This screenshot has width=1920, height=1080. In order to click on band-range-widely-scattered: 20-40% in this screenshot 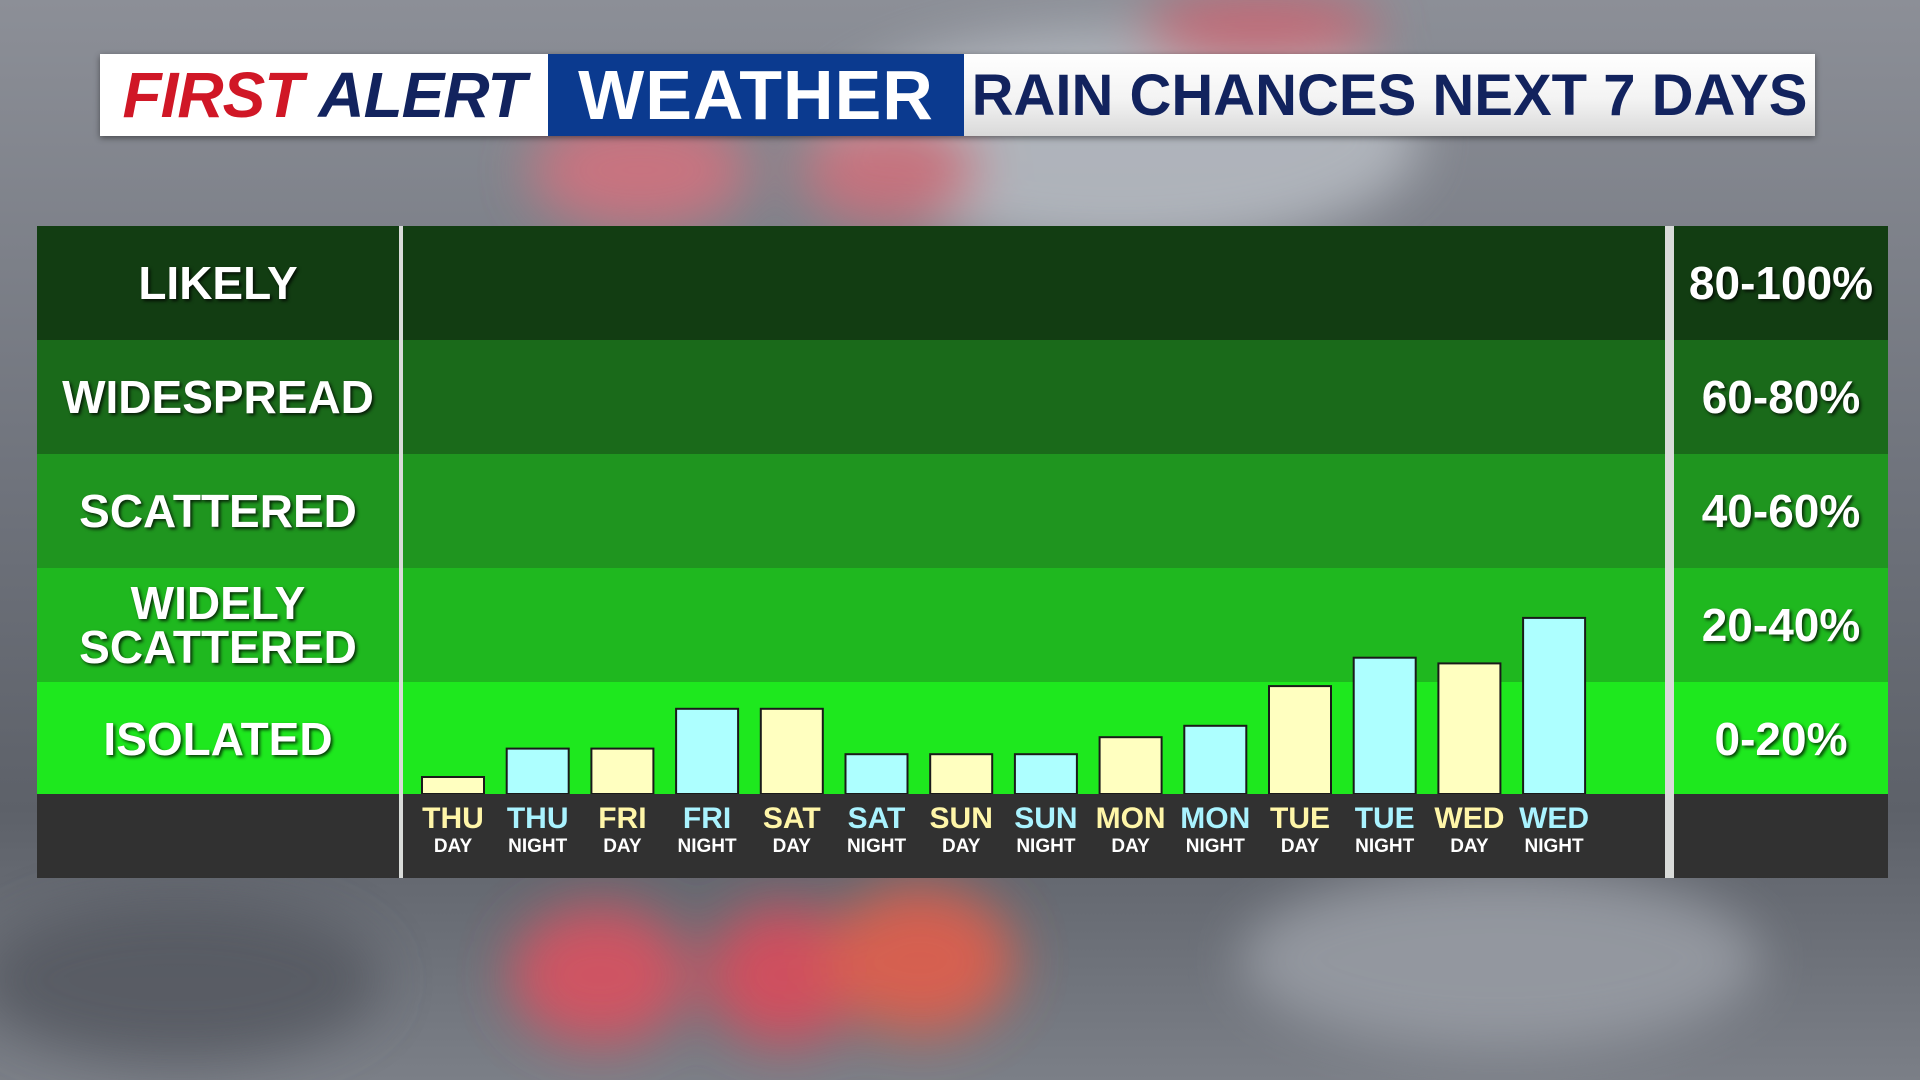, I will do `click(1781, 625)`.